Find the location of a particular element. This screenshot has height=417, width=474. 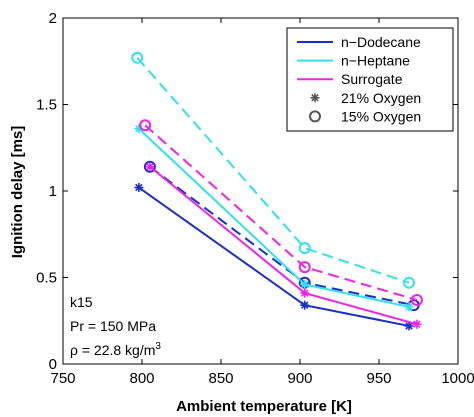

series-n-dodecane-15pct-point is located at coordinates (149, 166).